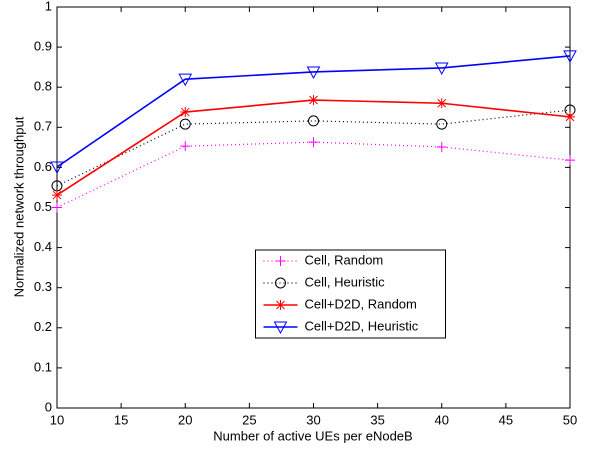 The image size is (590, 449). I want to click on legend-label: Cell+D2D, Random, so click(361, 303).